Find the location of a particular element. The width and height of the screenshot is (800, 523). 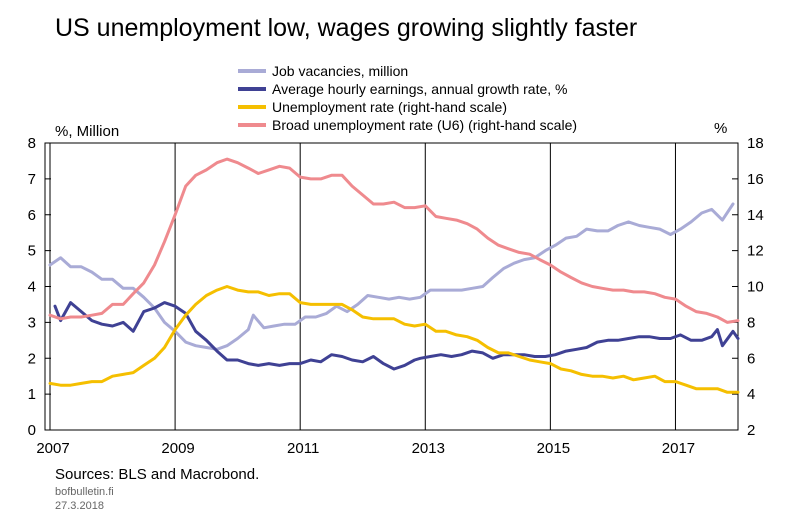

x-tick-label-2015: 2015 is located at coordinates (553, 448).